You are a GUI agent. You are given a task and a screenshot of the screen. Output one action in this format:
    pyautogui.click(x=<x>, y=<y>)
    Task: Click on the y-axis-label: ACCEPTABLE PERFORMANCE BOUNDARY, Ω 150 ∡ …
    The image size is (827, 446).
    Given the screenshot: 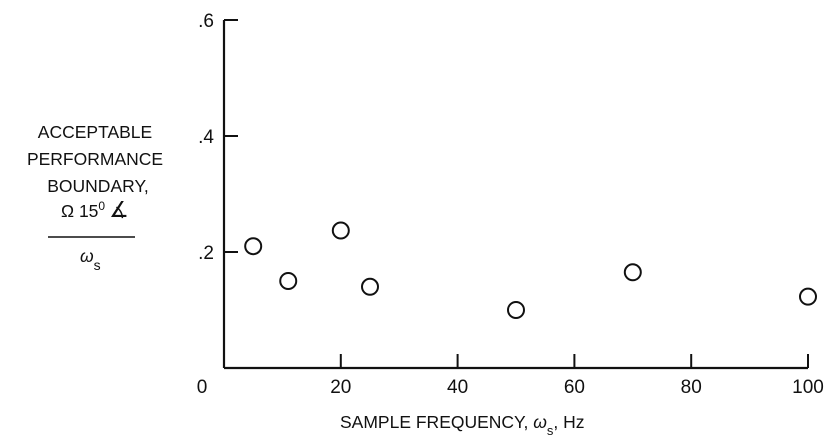 What is the action you would take?
    pyautogui.click(x=95, y=197)
    